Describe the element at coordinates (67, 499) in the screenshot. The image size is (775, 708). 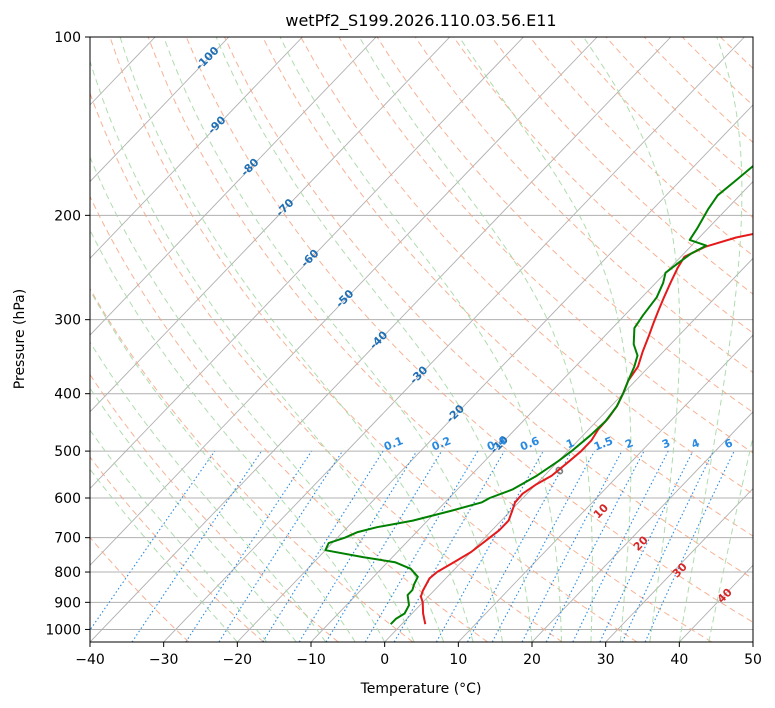
I see `y-tick-label: 600` at that location.